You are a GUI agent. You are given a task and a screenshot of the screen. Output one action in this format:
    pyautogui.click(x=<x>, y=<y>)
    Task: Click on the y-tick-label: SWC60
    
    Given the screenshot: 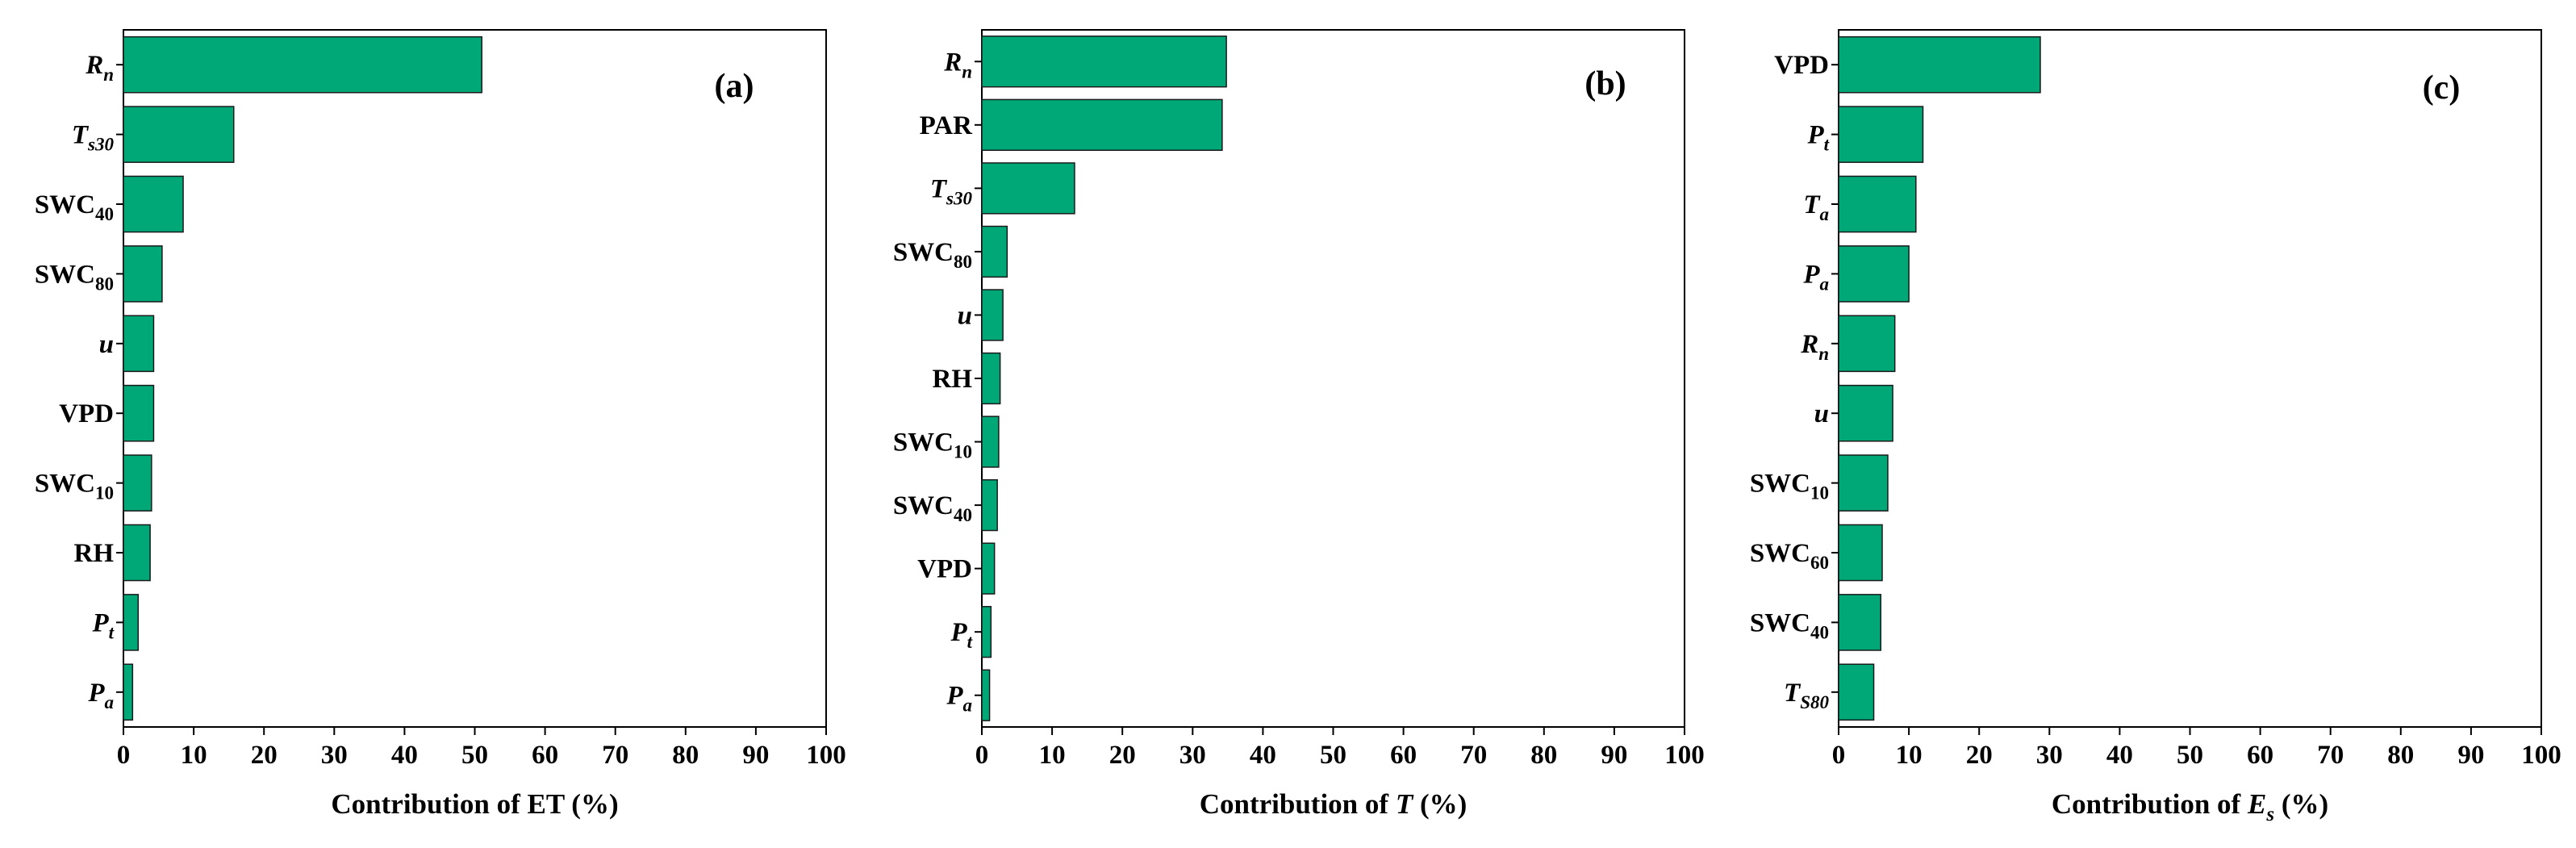 What is the action you would take?
    pyautogui.click(x=1790, y=556)
    